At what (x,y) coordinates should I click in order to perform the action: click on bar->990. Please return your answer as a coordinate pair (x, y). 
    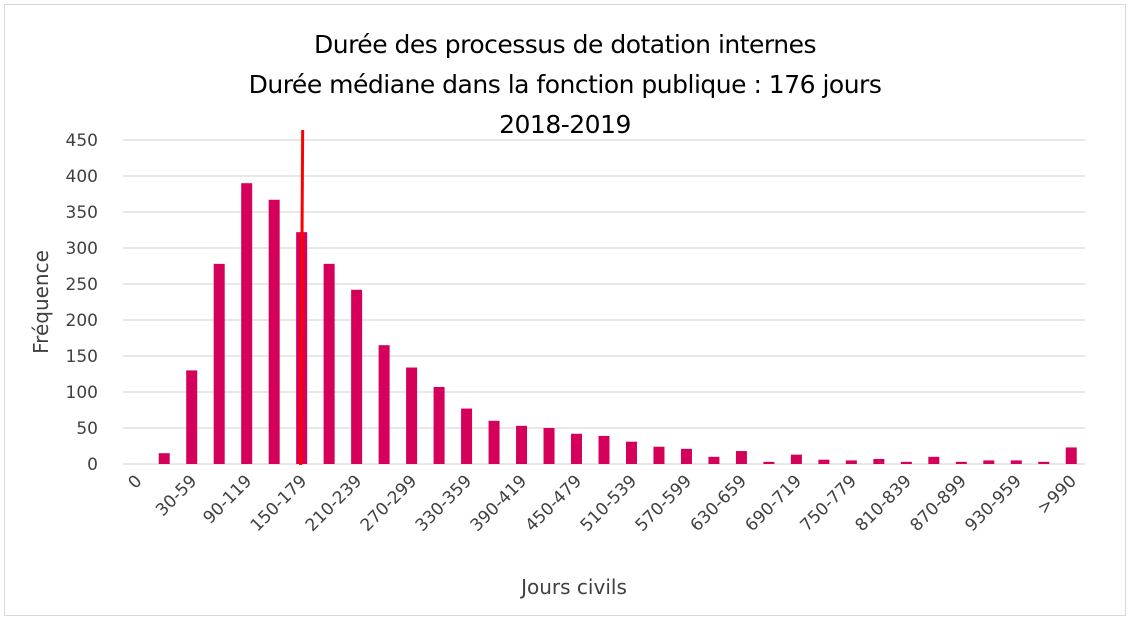
    Looking at the image, I should click on (1071, 455).